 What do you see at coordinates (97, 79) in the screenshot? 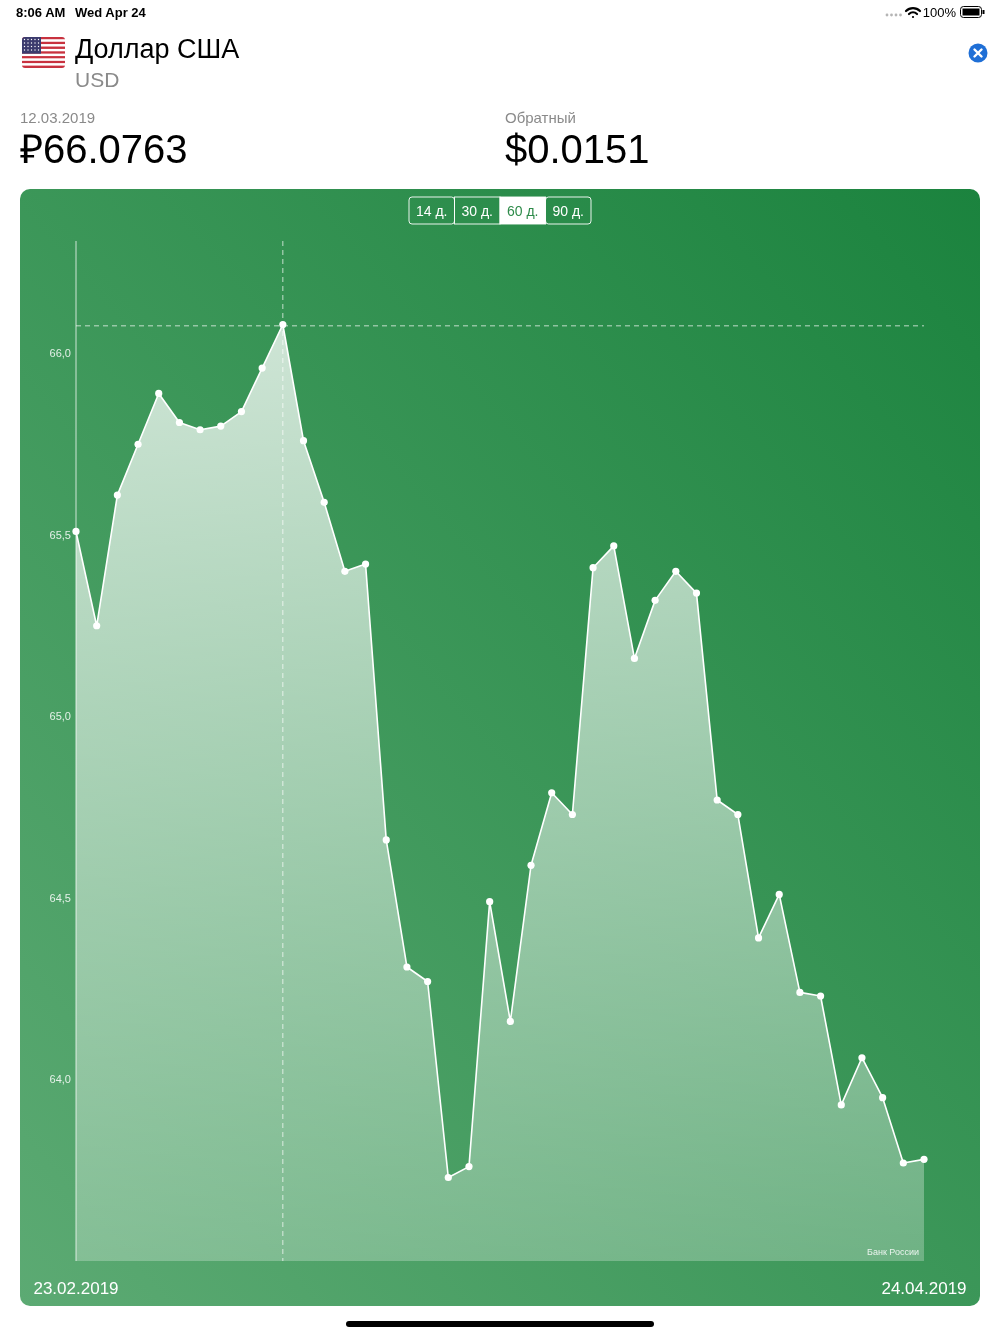
I see `chart-subtitle: USD` at bounding box center [97, 79].